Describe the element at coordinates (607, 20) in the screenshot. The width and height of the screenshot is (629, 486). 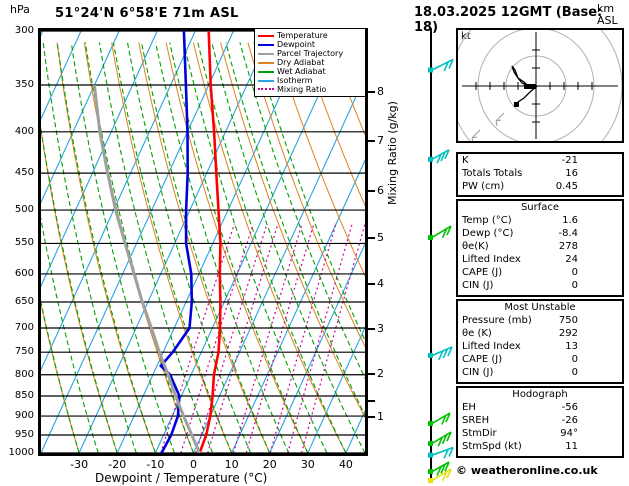
I see `height-unit-label-asl: ASL` at that location.